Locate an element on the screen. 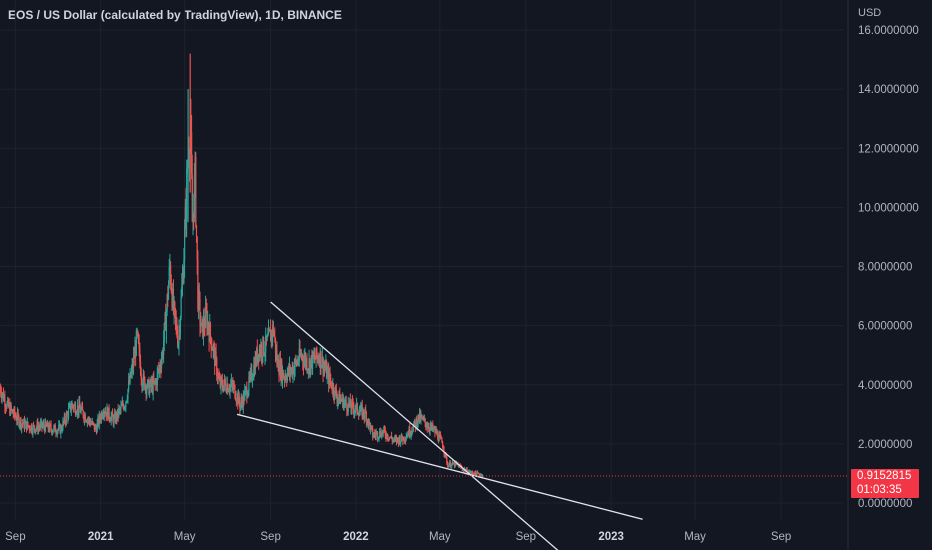 The image size is (932, 550). price-tick-label: 6.0000000 is located at coordinates (885, 327).